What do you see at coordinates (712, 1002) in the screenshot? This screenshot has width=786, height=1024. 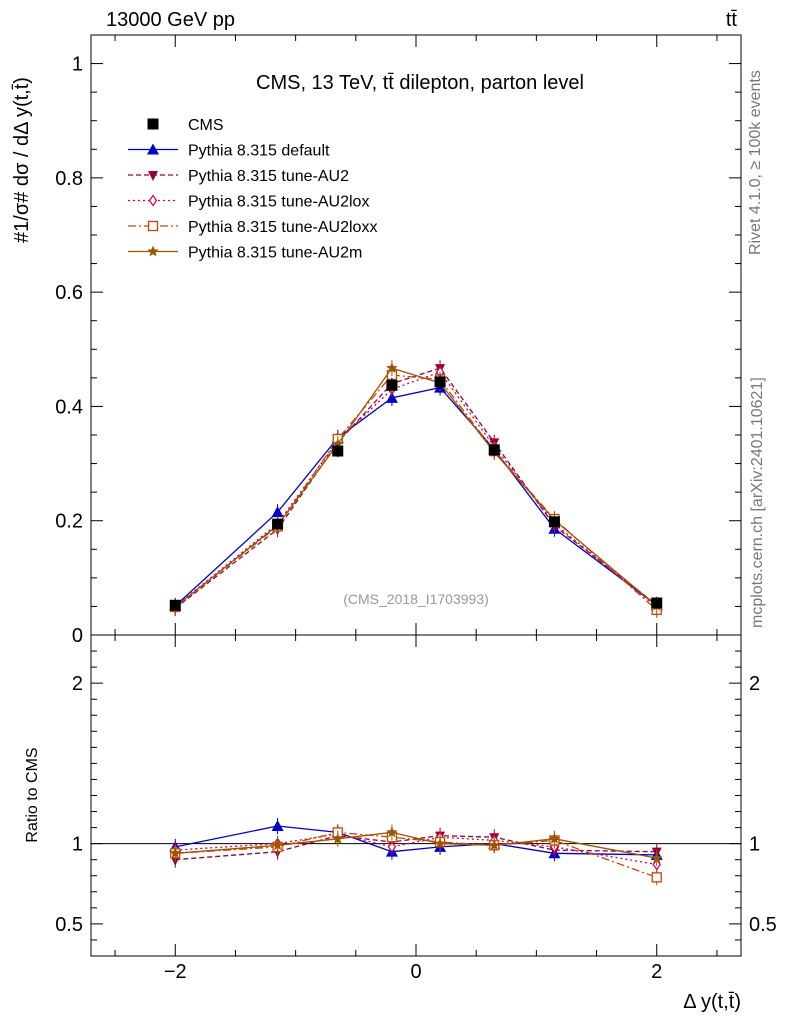 I see `x-axis-label: Δ y(t,t̄)` at bounding box center [712, 1002].